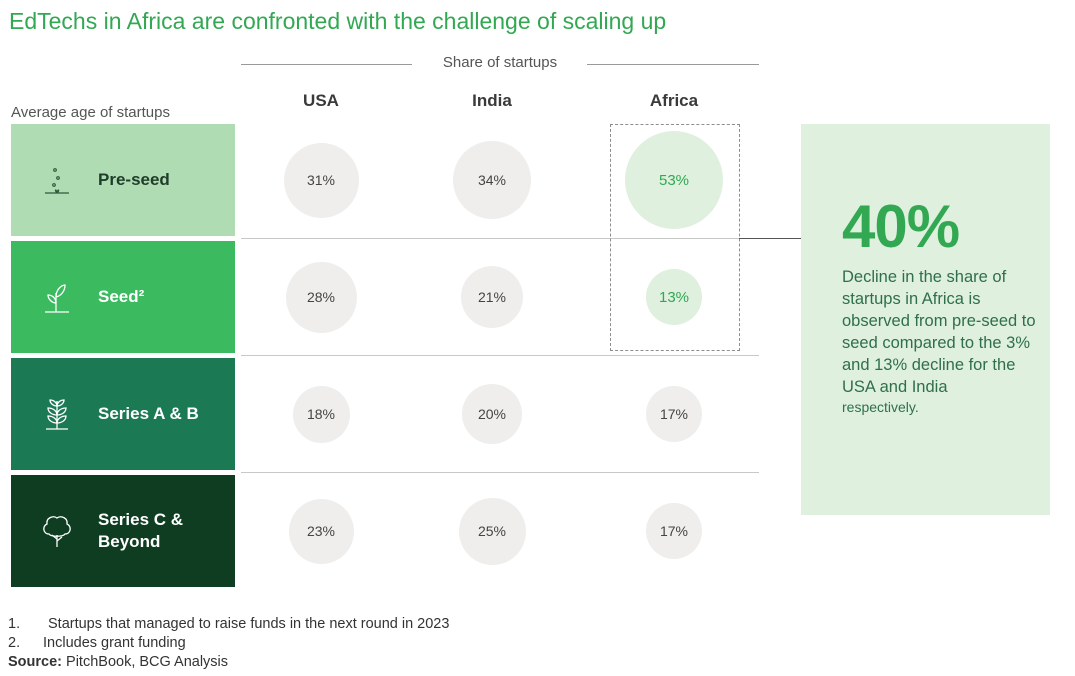  What do you see at coordinates (674, 100) in the screenshot?
I see `column-header-africa: Africa` at bounding box center [674, 100].